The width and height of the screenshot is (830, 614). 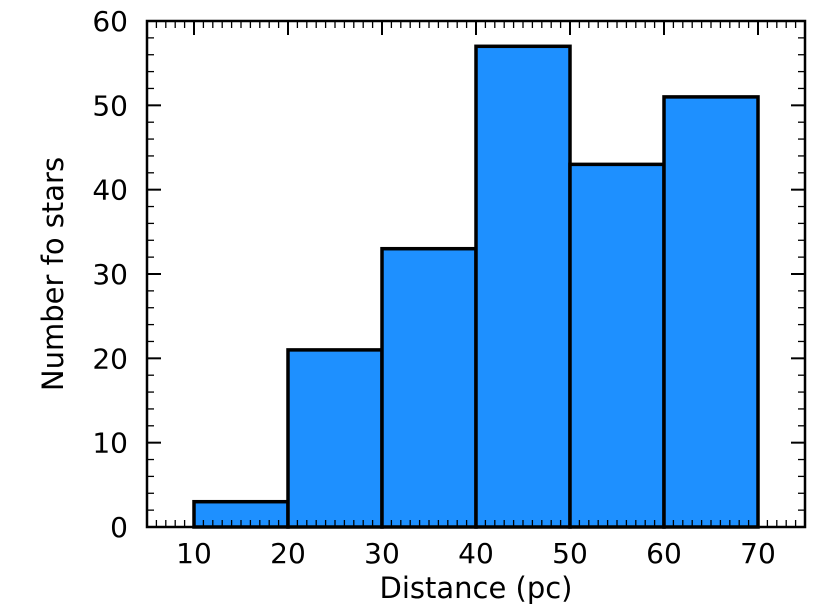 What do you see at coordinates (570, 553) in the screenshot?
I see `x-tick-label: 50` at bounding box center [570, 553].